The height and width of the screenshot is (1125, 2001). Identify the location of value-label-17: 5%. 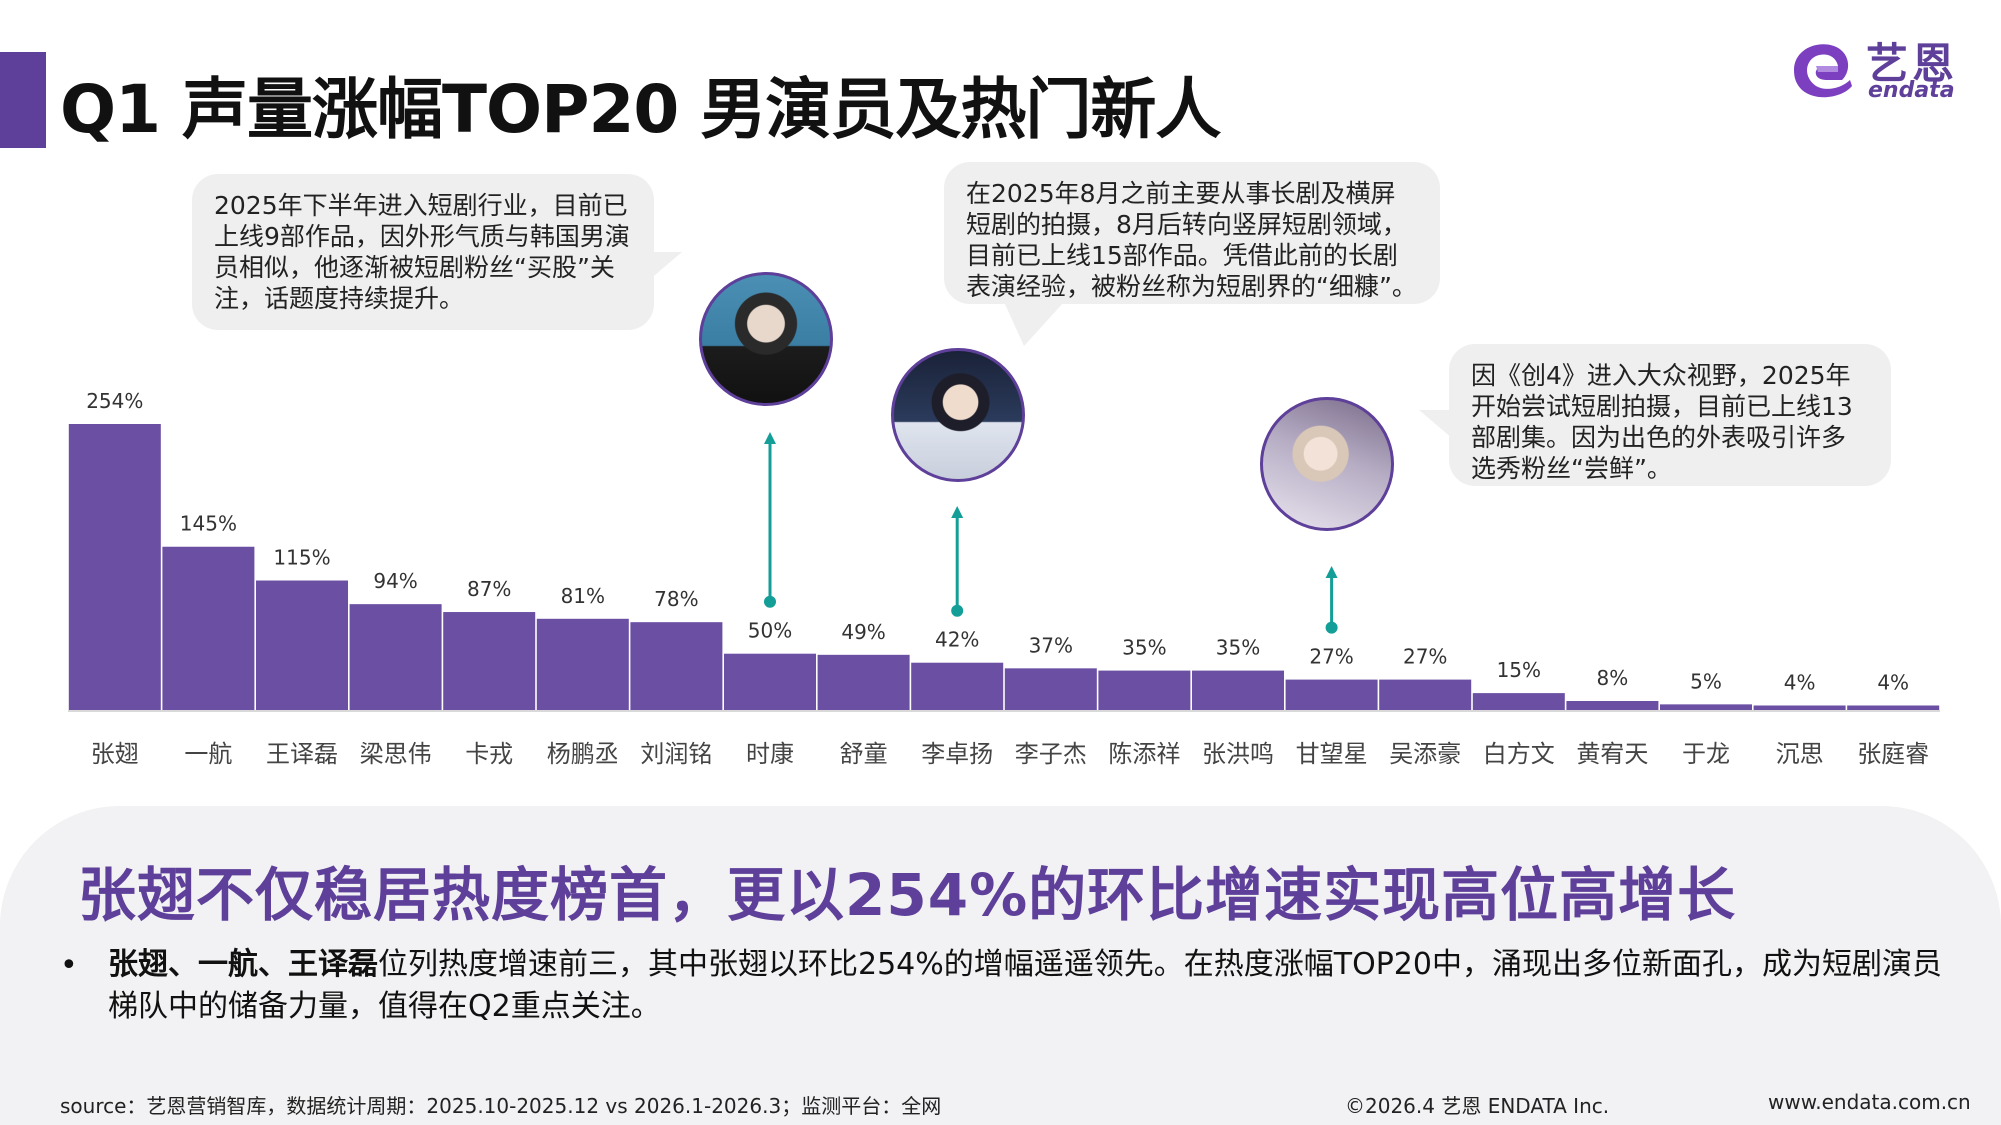
(1706, 681).